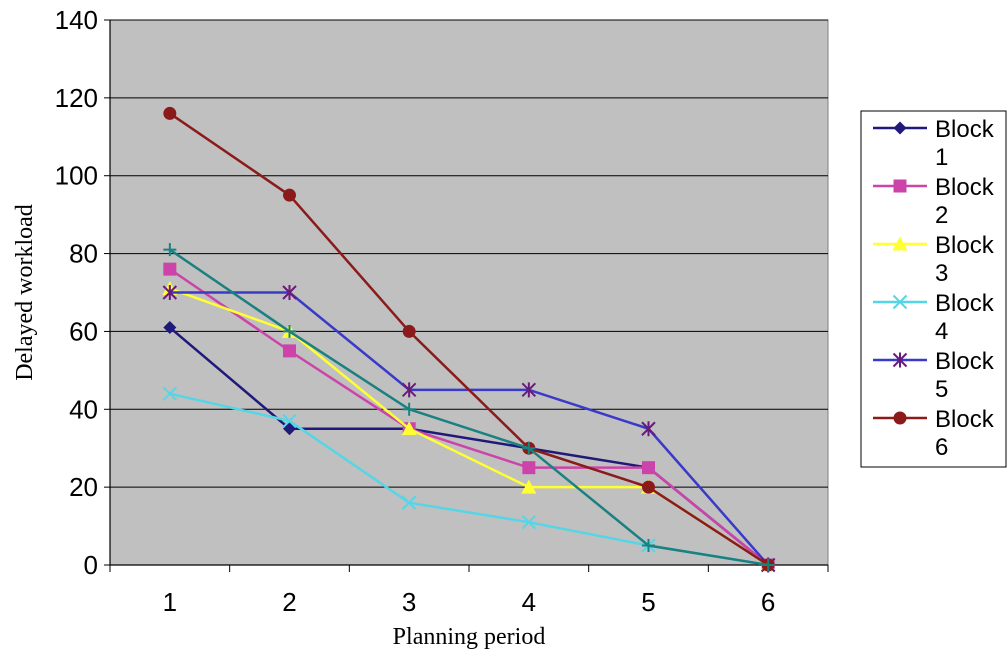 The height and width of the screenshot is (655, 1007). What do you see at coordinates (83, 331) in the screenshot?
I see `y-tick-label: 60` at bounding box center [83, 331].